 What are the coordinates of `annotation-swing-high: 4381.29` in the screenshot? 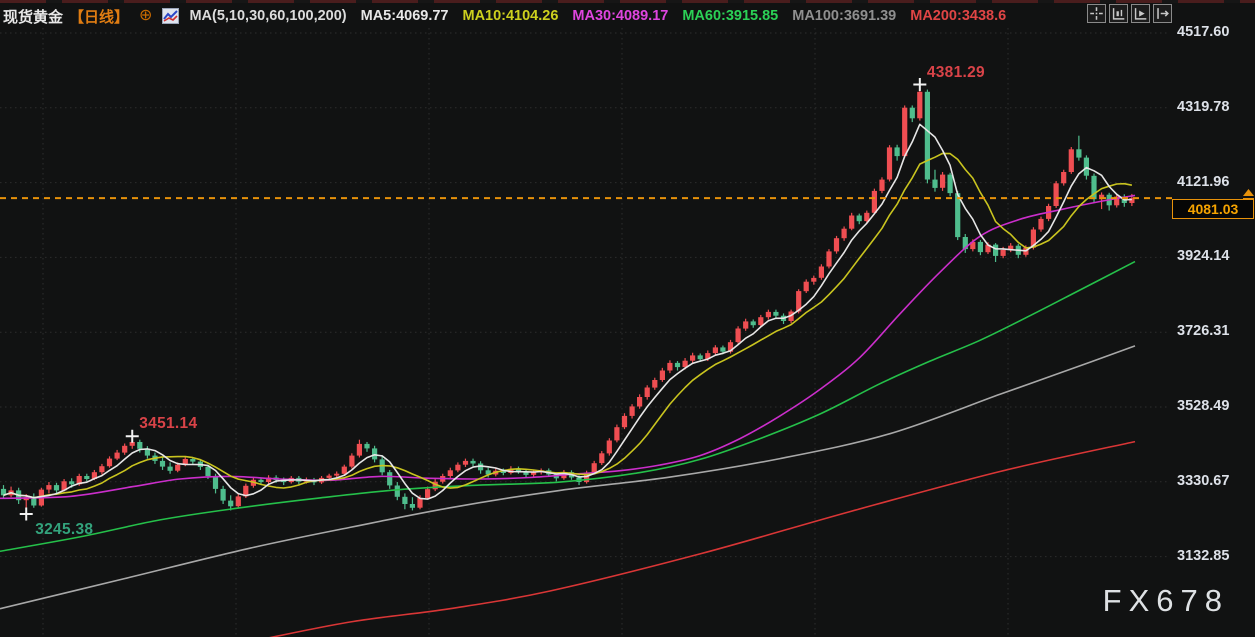 It's located at (955, 72).